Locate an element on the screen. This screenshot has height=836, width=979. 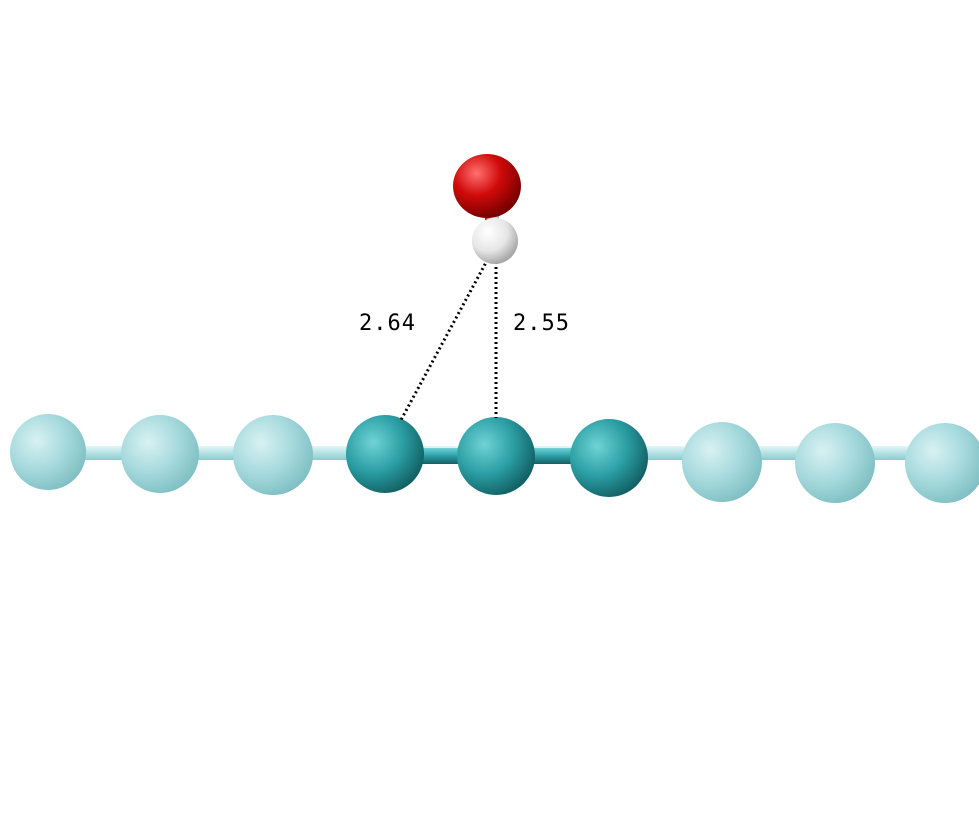
distance-lines is located at coordinates (448, 337).